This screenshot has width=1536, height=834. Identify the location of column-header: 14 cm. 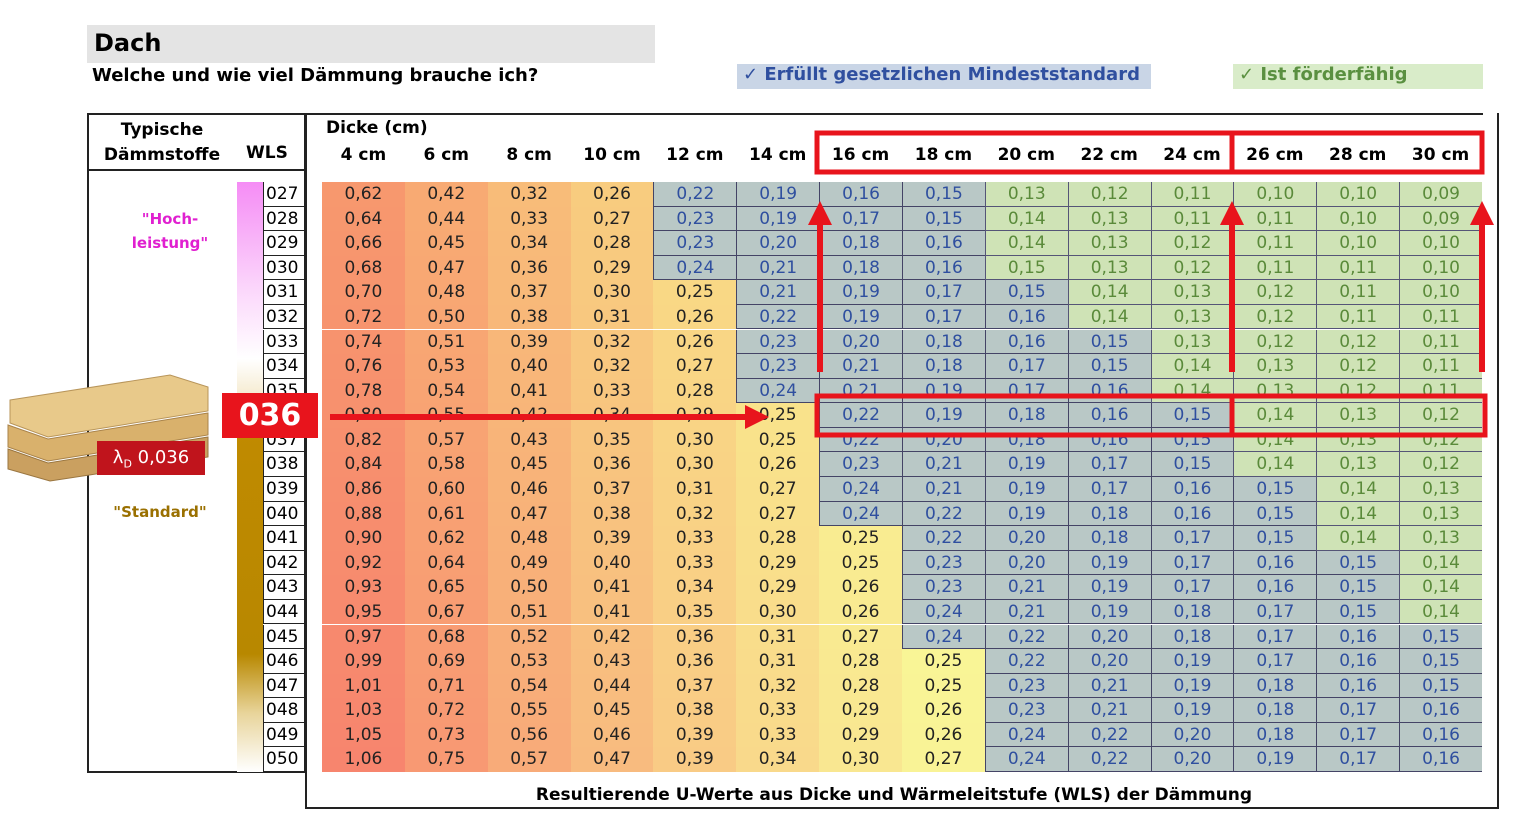
(778, 155).